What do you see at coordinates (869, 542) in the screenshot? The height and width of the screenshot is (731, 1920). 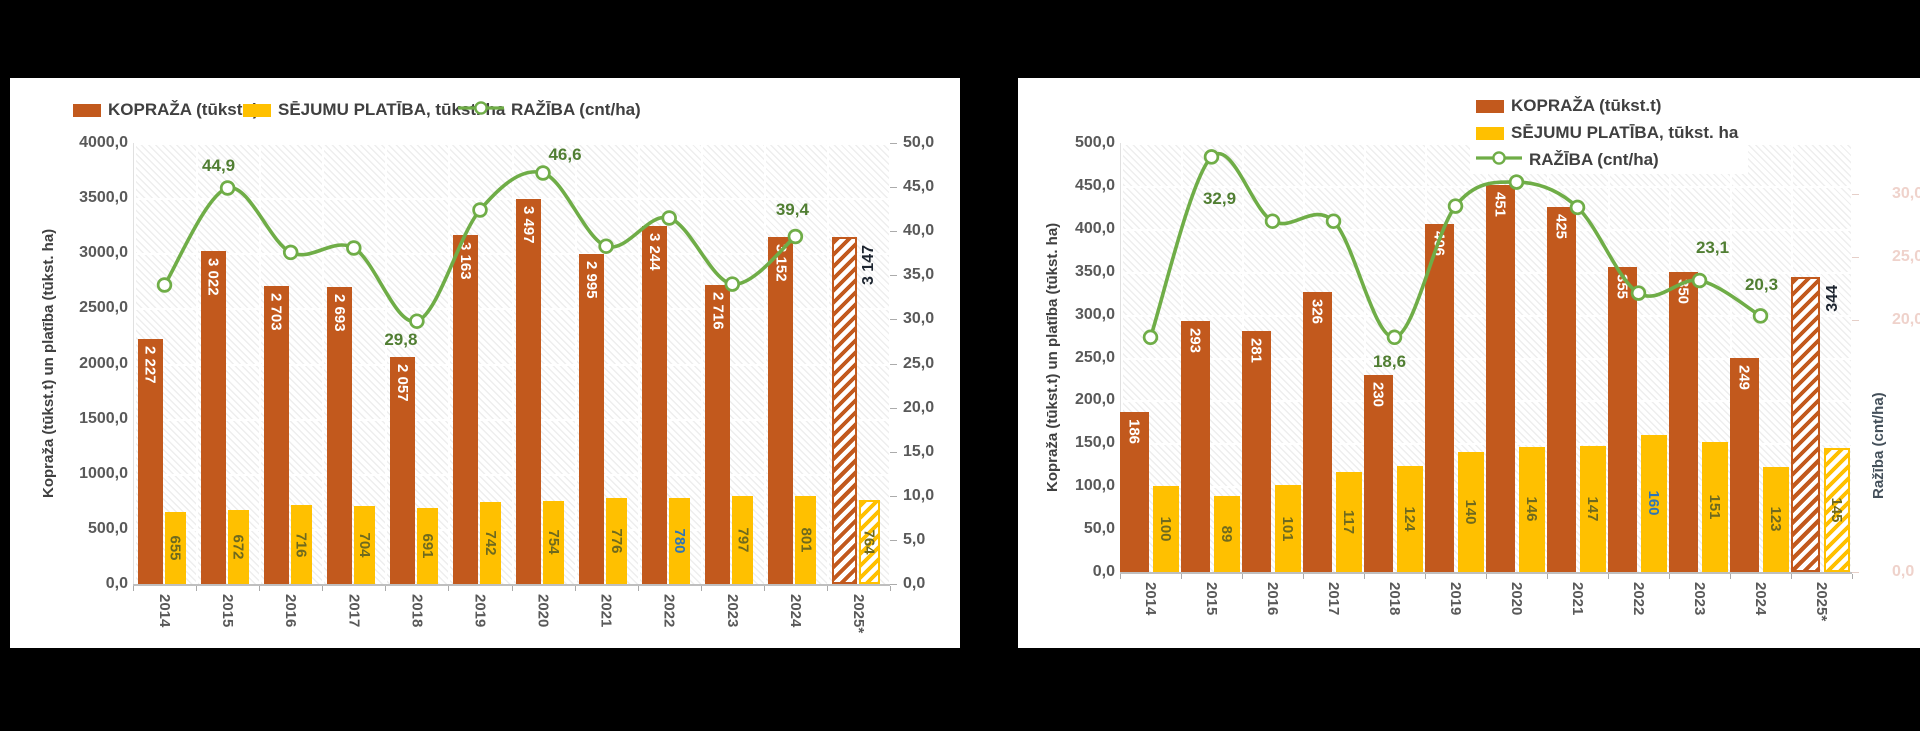 I see `bar-label-sejumu-2025*: 764` at bounding box center [869, 542].